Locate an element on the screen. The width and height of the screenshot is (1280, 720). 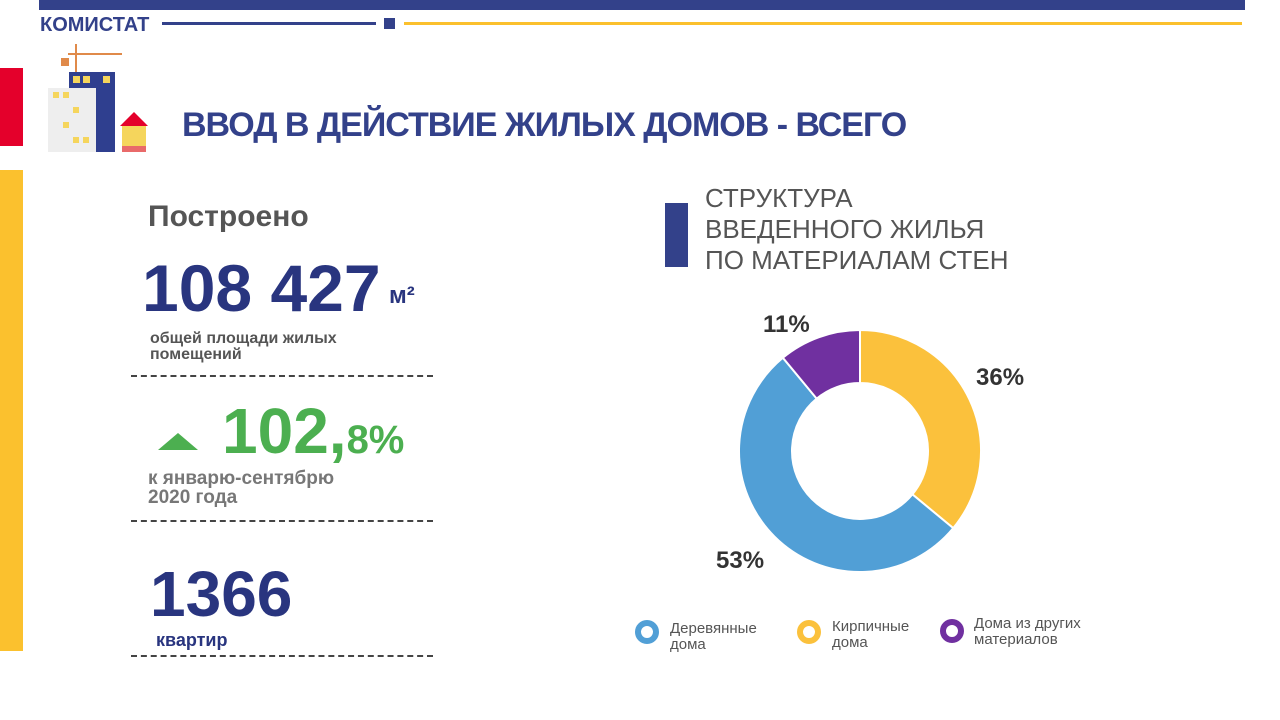
growth-caption: 2020 года is located at coordinates (193, 497).